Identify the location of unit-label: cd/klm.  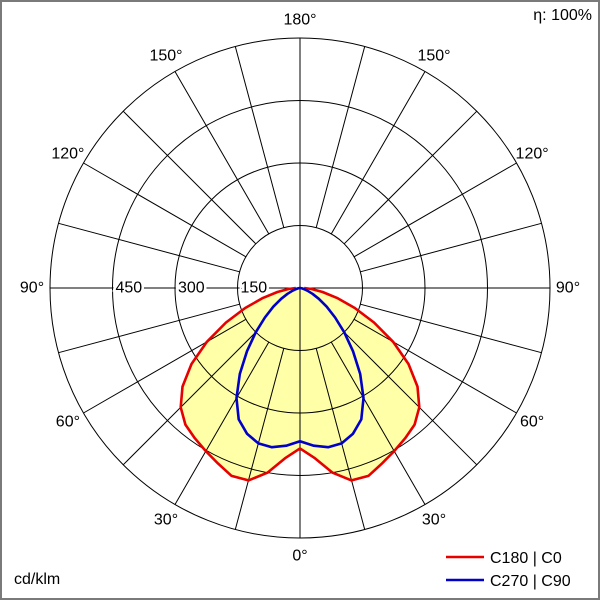
(37, 579).